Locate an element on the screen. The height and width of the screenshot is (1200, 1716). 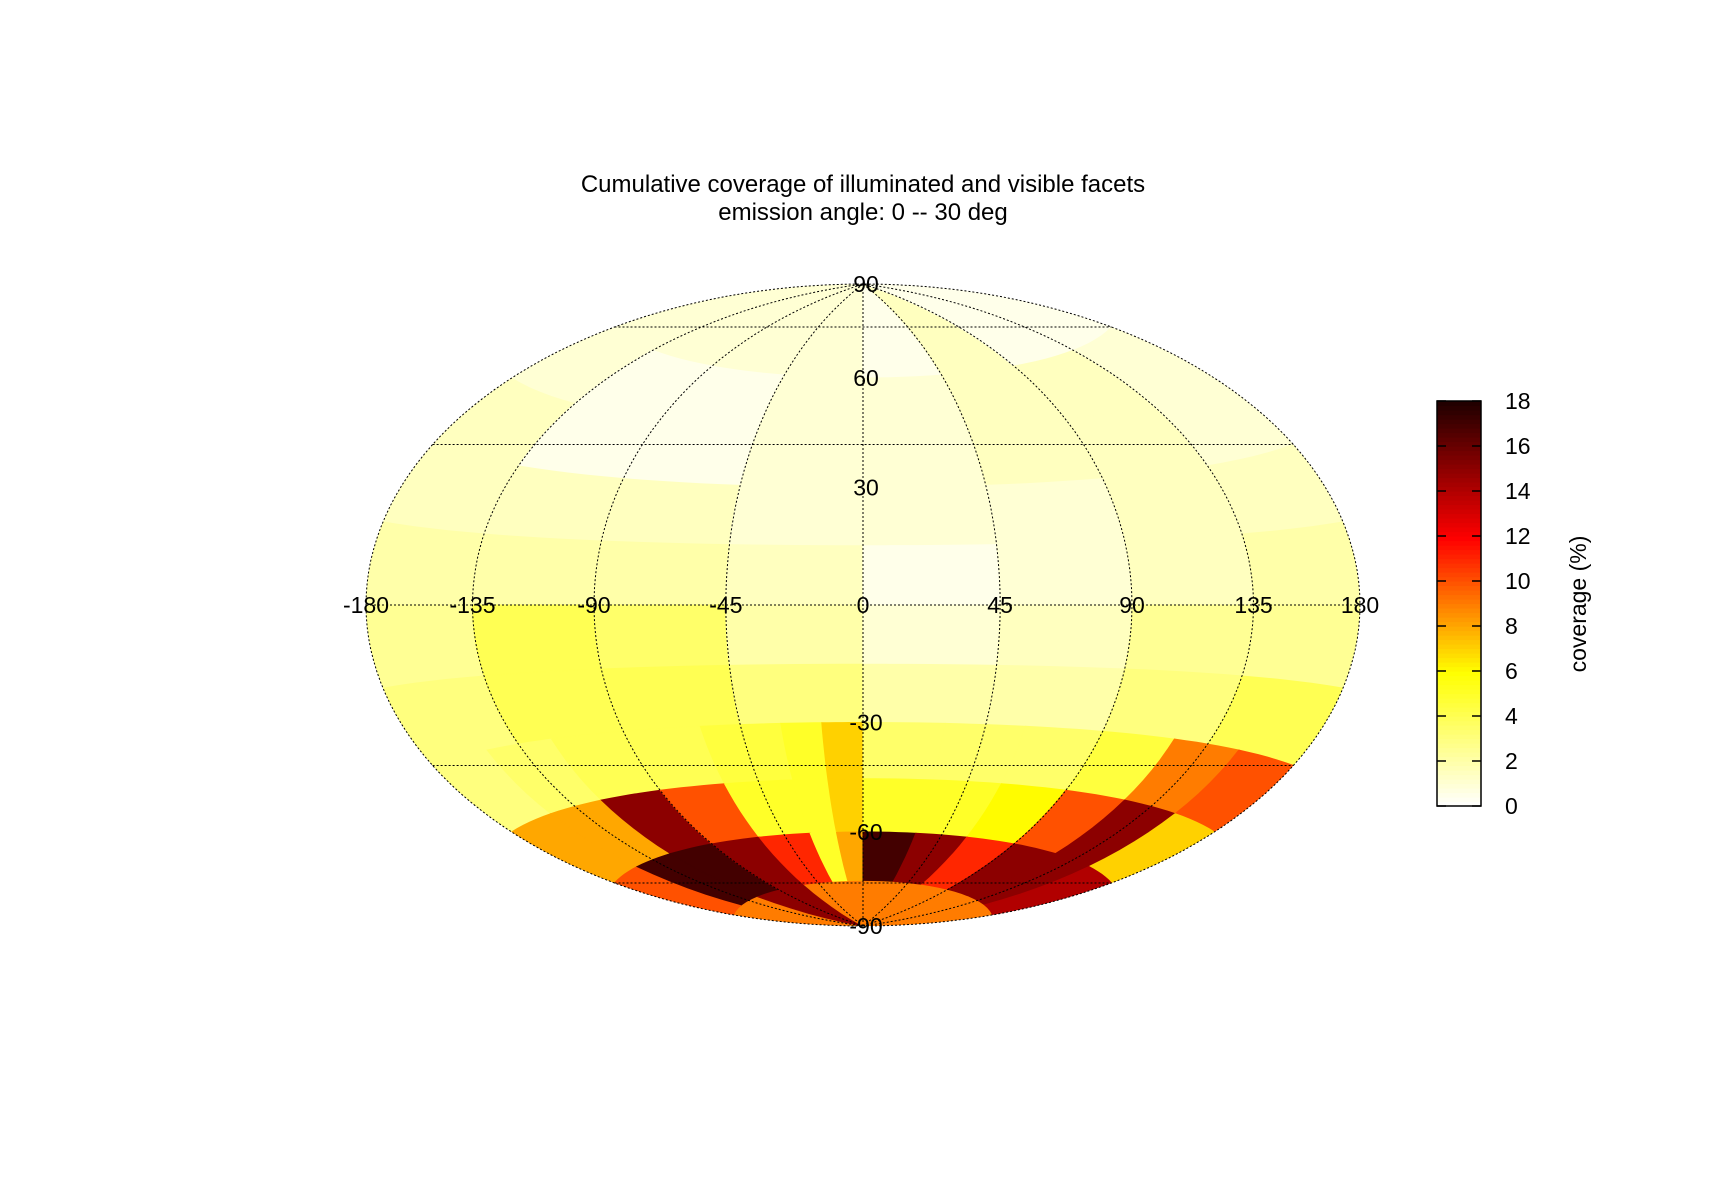
x-tick-label: -180 is located at coordinates (366, 605).